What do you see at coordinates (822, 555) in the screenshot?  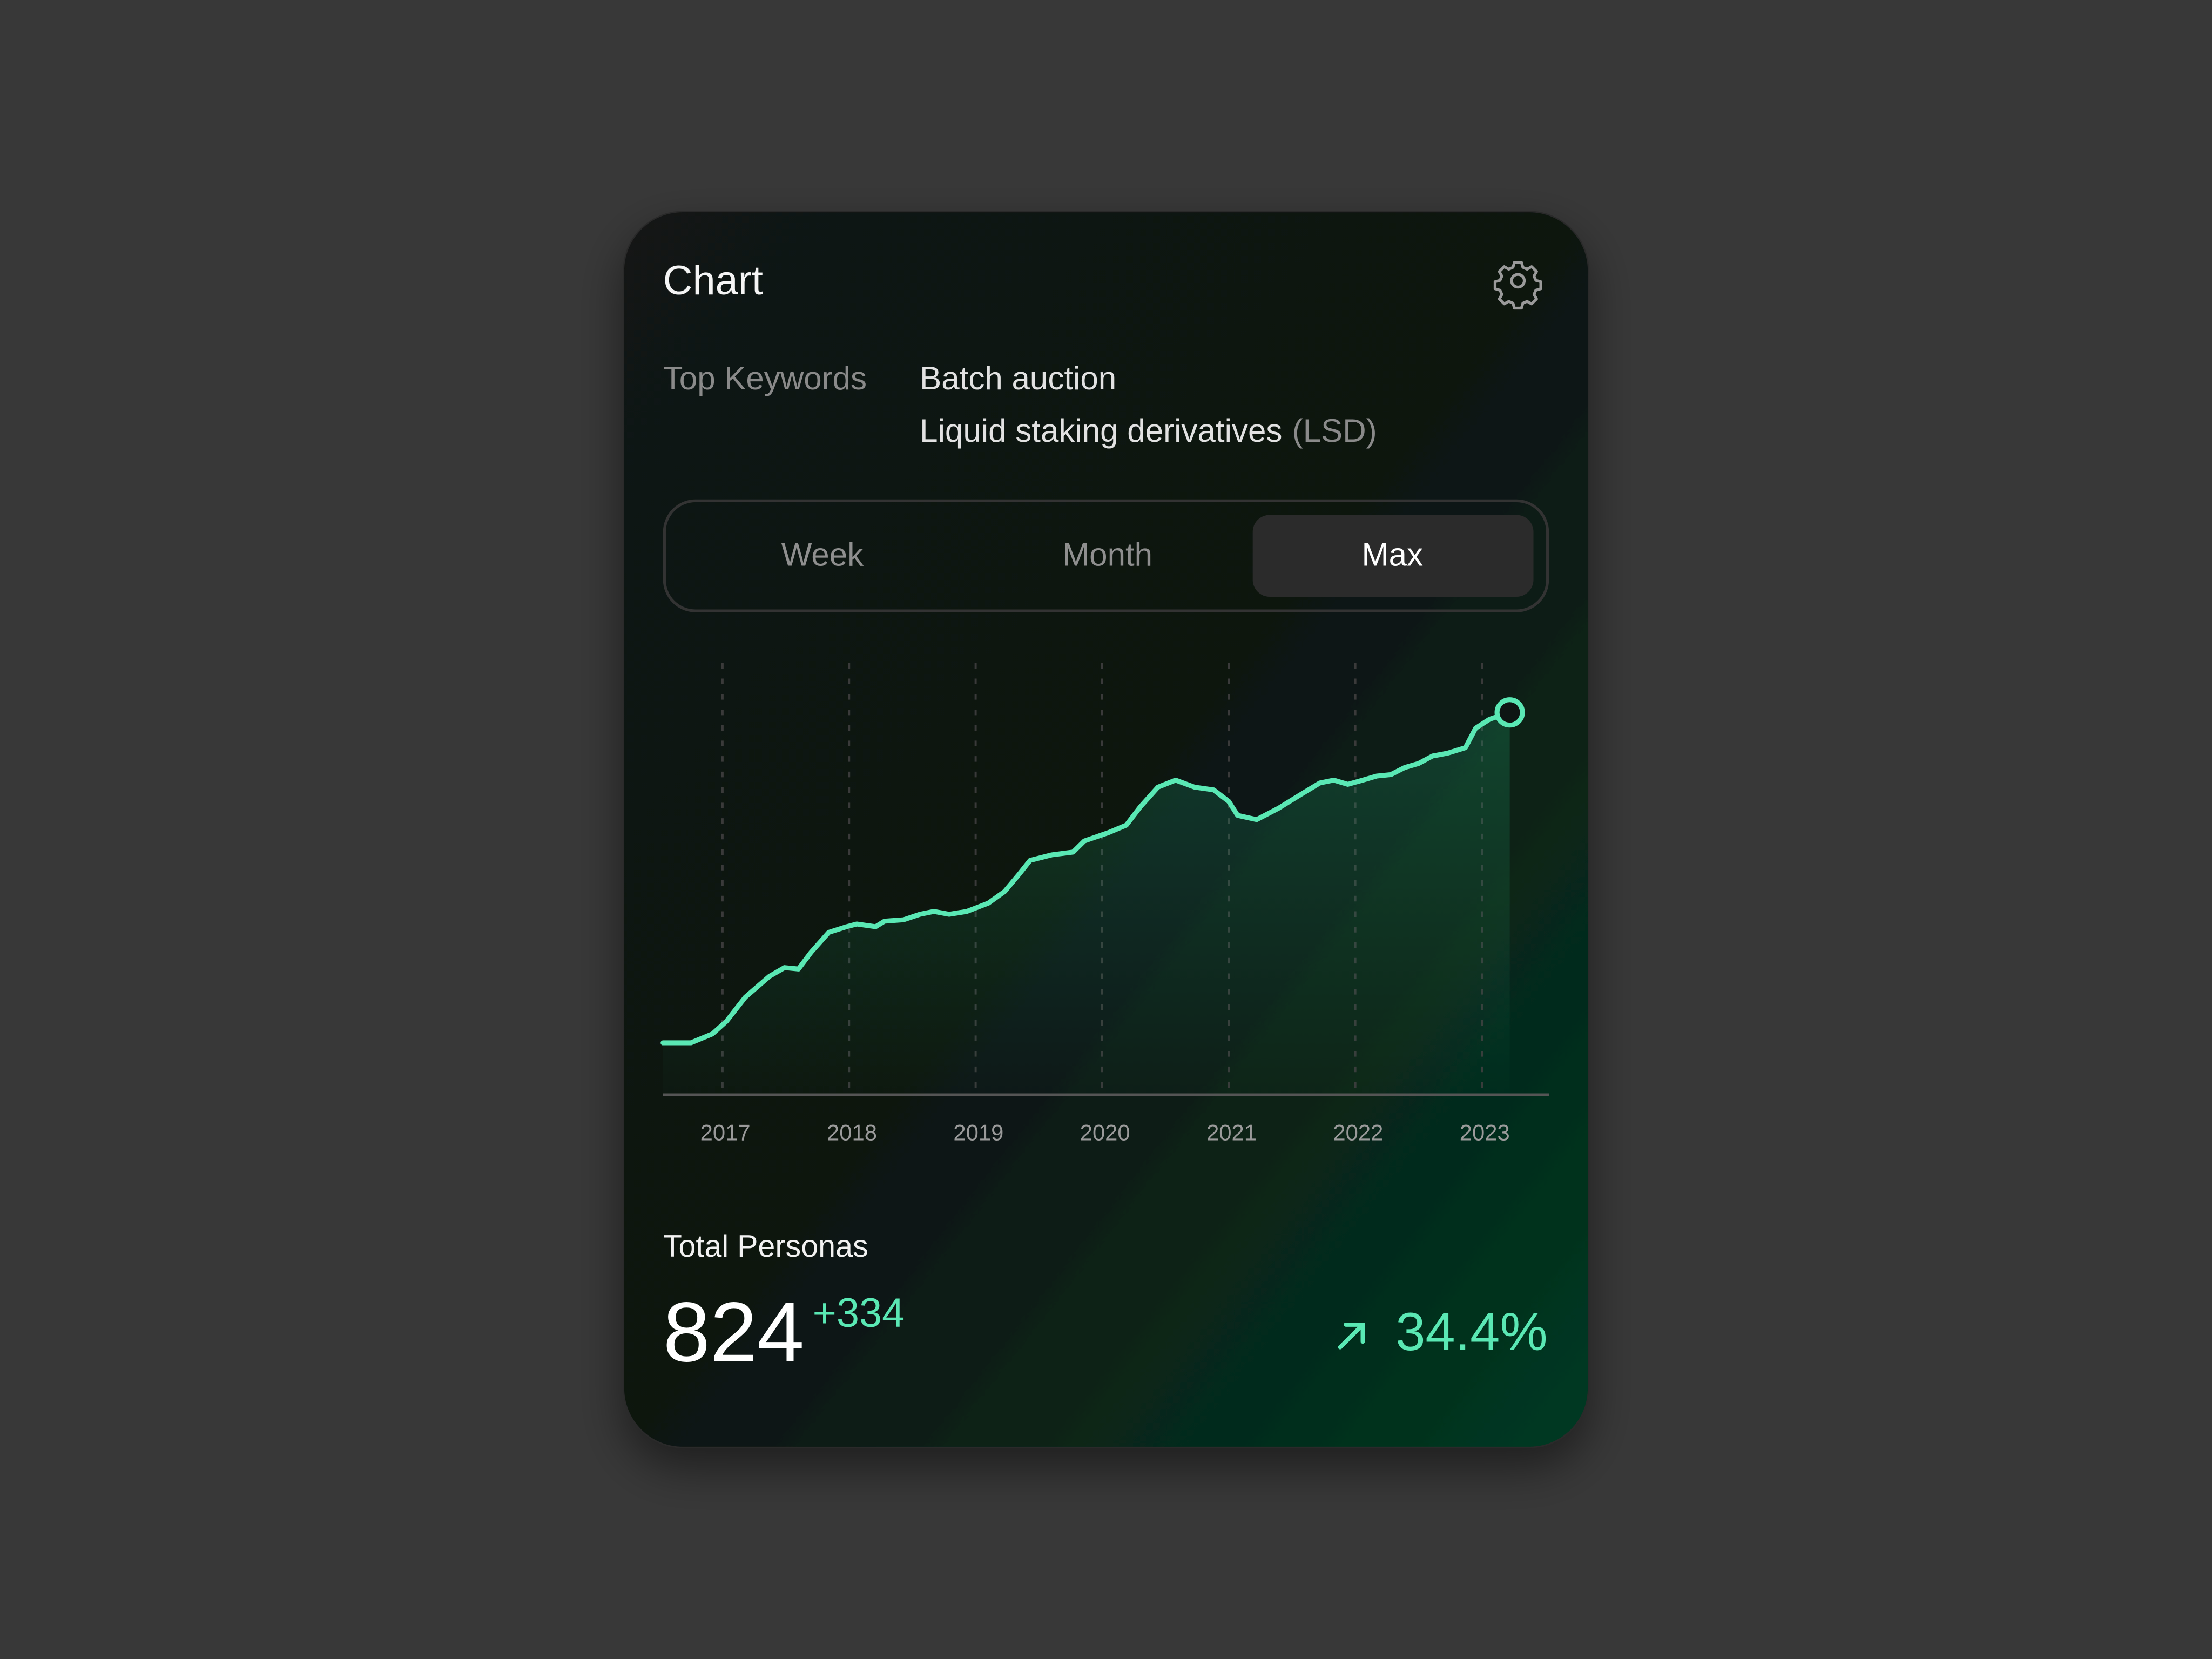 I see `tab: Week` at bounding box center [822, 555].